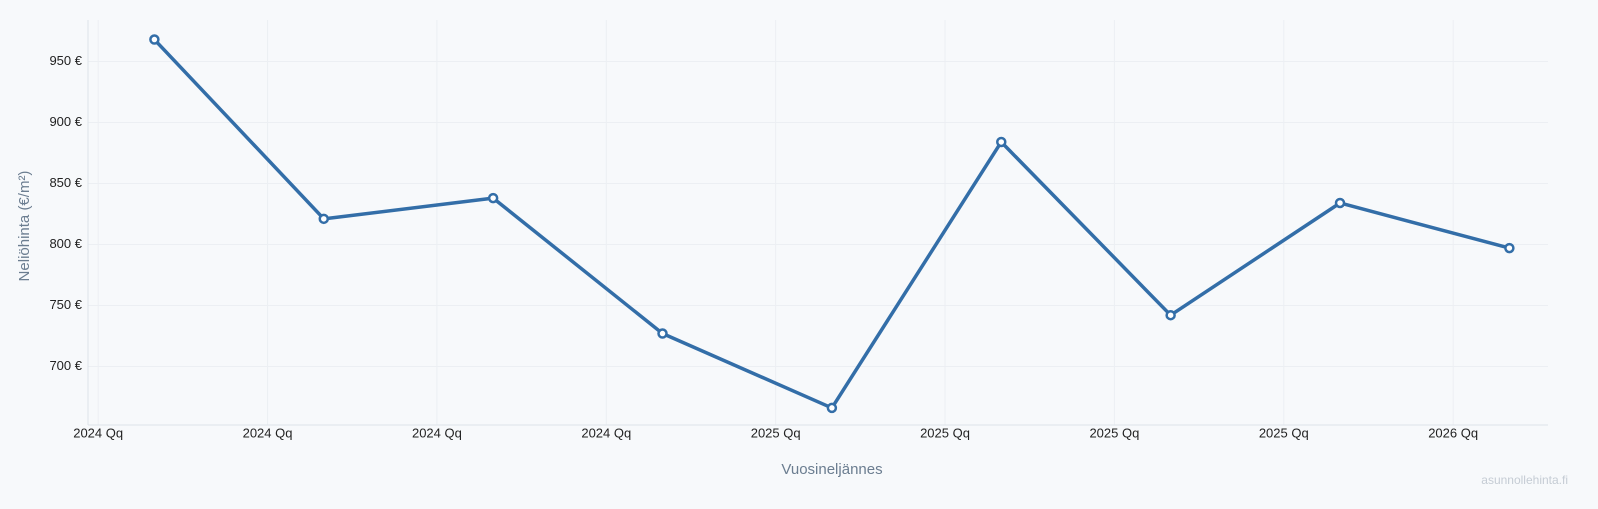  I want to click on y-tick-label: 750 €, so click(65, 304).